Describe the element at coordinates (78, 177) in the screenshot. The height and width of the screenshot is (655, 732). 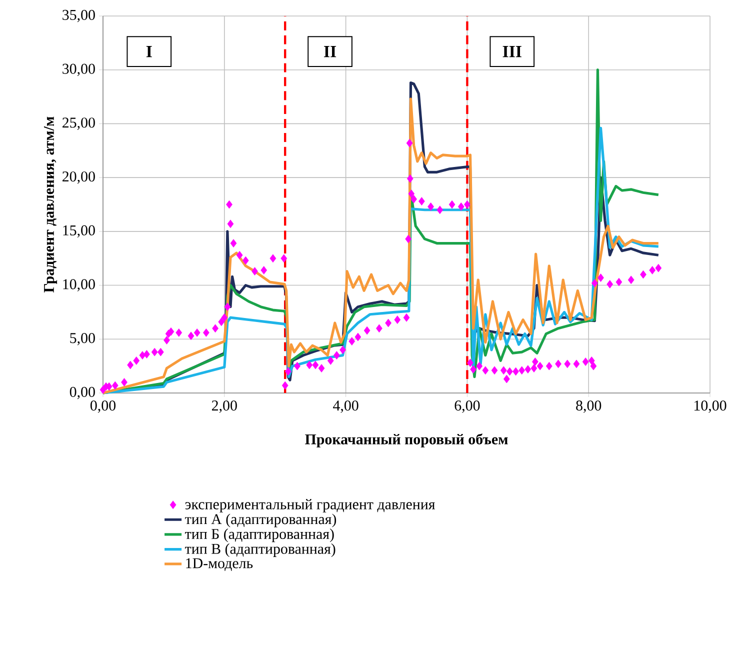
I see `y-tick-label: 20,00` at that location.